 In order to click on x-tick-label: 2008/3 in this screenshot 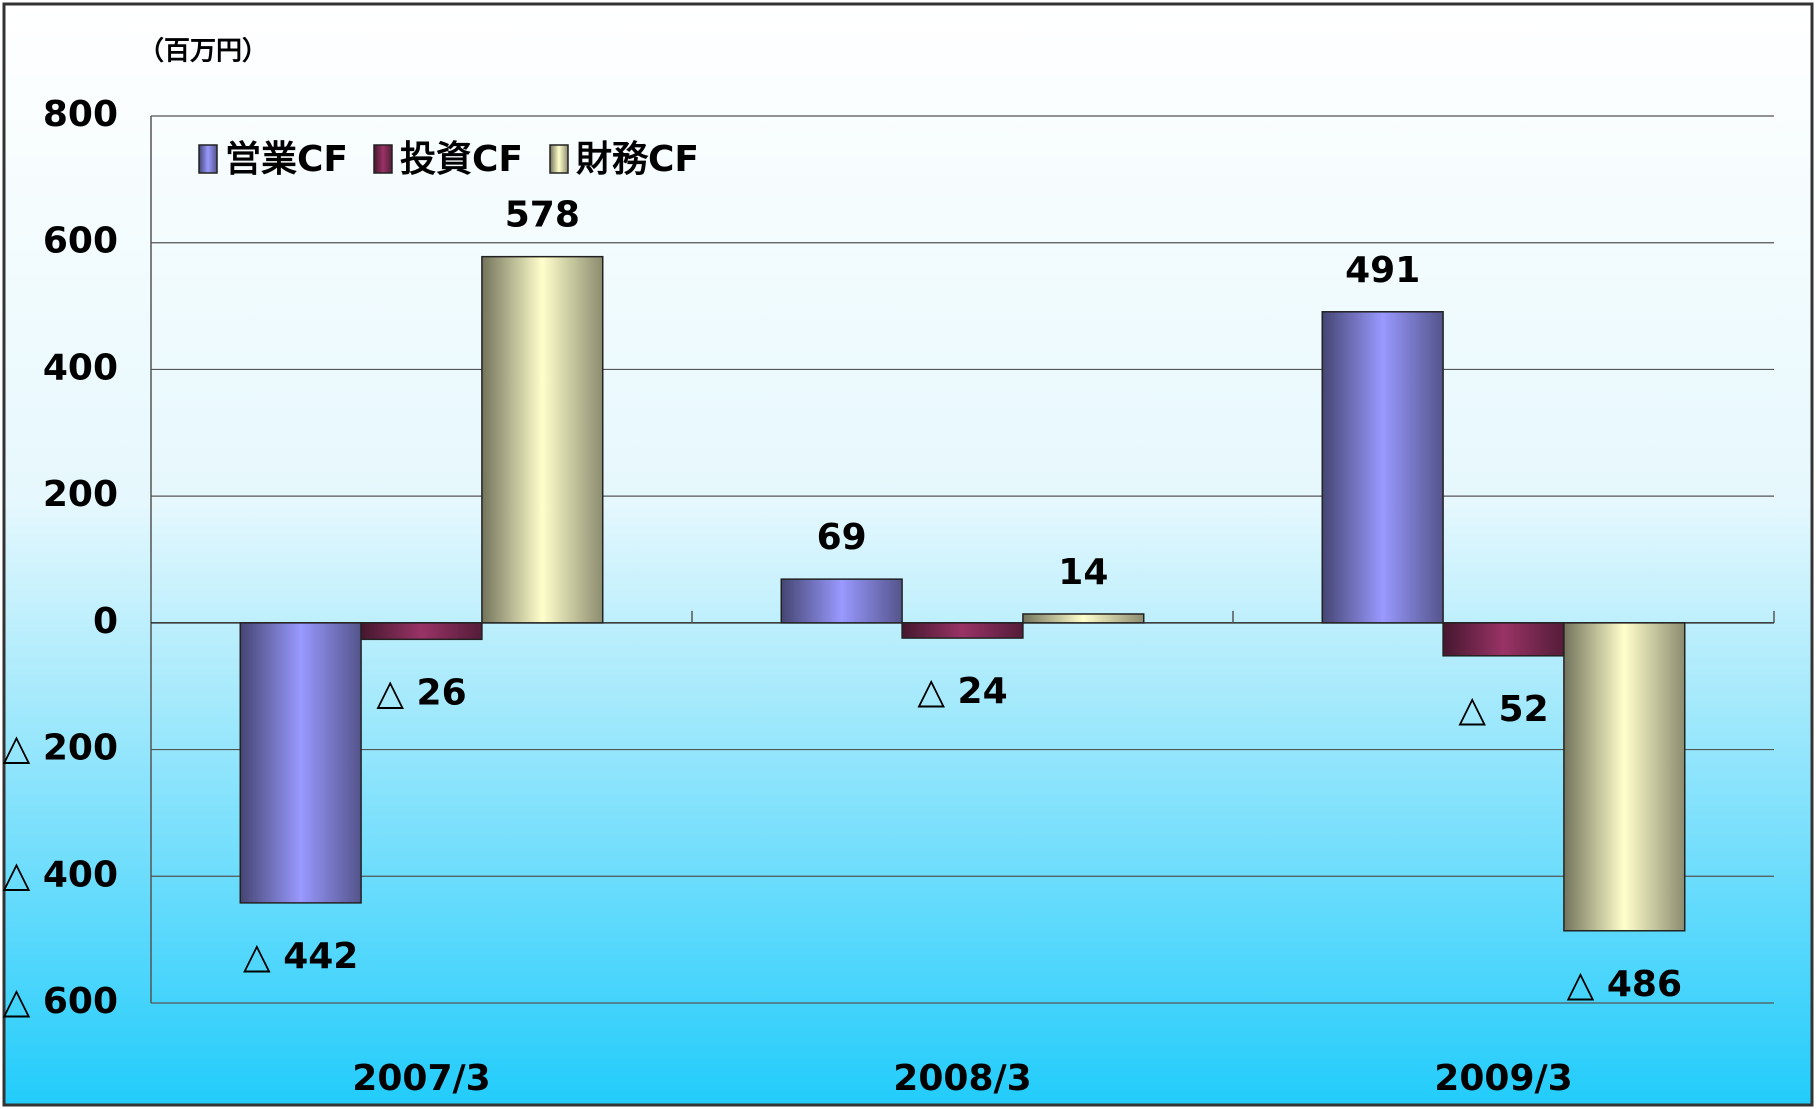, I will do `click(962, 1078)`.